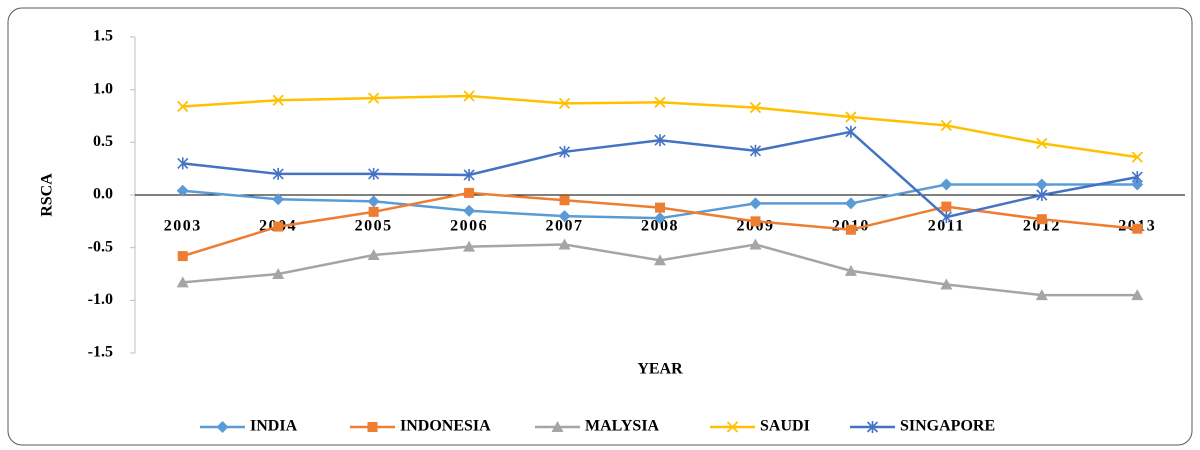 The height and width of the screenshot is (450, 1200). What do you see at coordinates (622, 426) in the screenshot?
I see `legend-label: MALYSIA` at bounding box center [622, 426].